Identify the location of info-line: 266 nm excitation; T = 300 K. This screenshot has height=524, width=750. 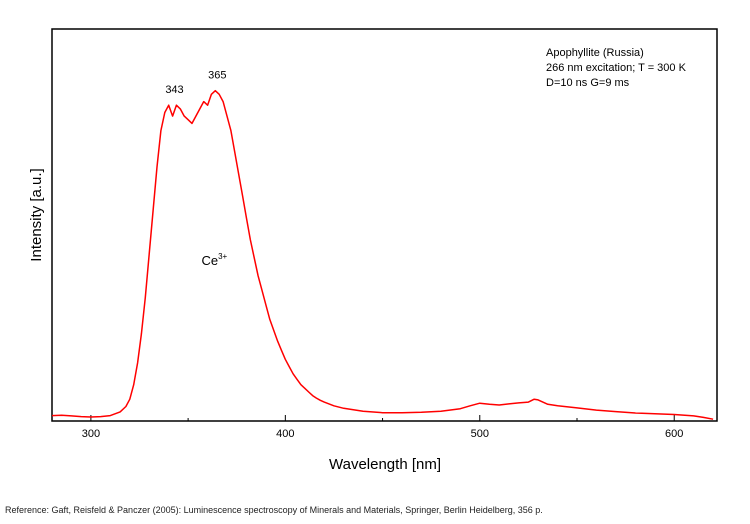
(616, 68).